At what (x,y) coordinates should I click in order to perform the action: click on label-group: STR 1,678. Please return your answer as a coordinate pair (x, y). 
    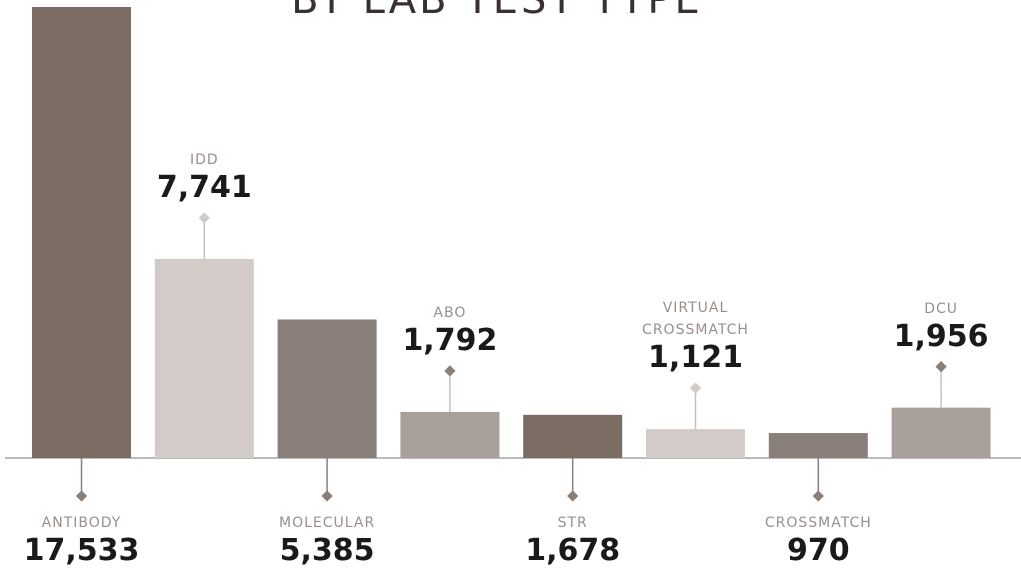
    Looking at the image, I should click on (573, 540).